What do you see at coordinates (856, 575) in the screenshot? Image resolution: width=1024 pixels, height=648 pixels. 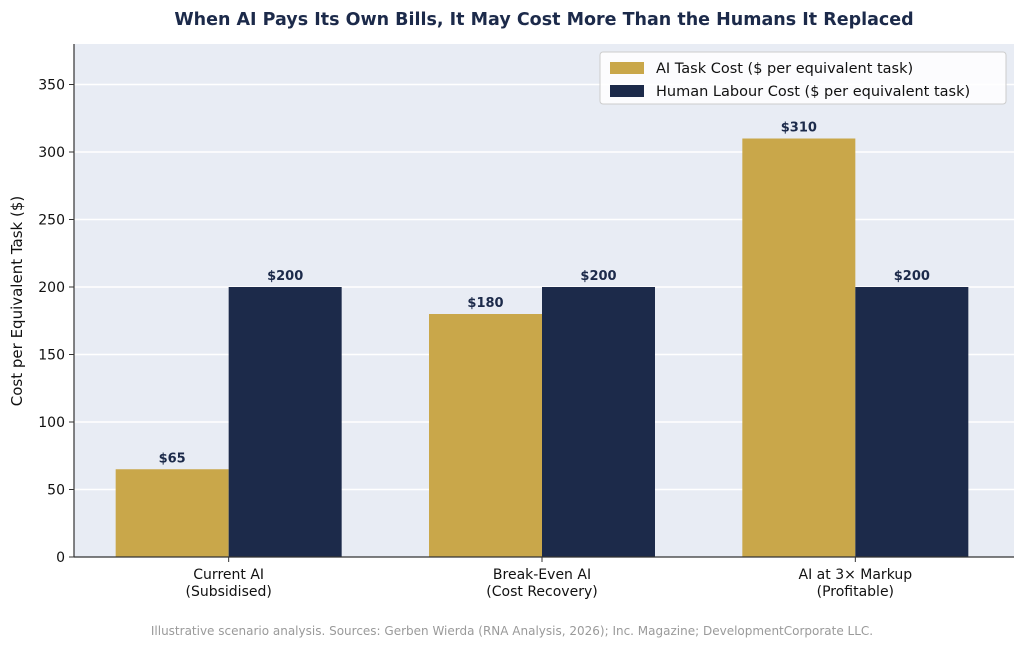 I see `x-tick-label: AI at 3× Markup` at bounding box center [856, 575].